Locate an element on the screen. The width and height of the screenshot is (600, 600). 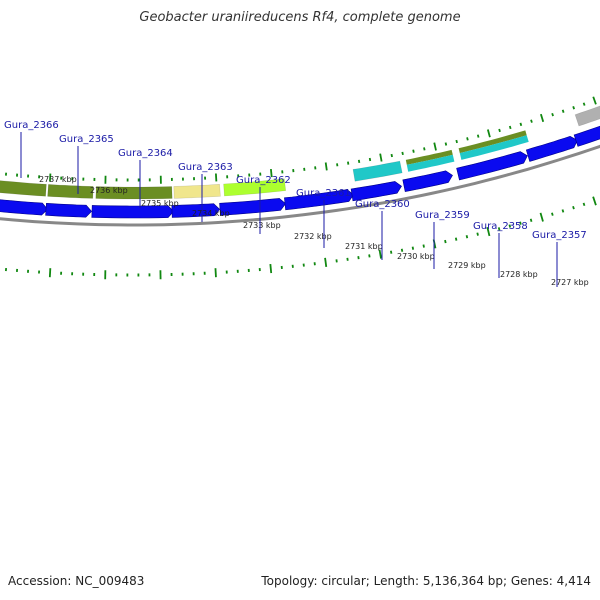
scale-label: 2737 kbp is located at coordinates (58, 179).